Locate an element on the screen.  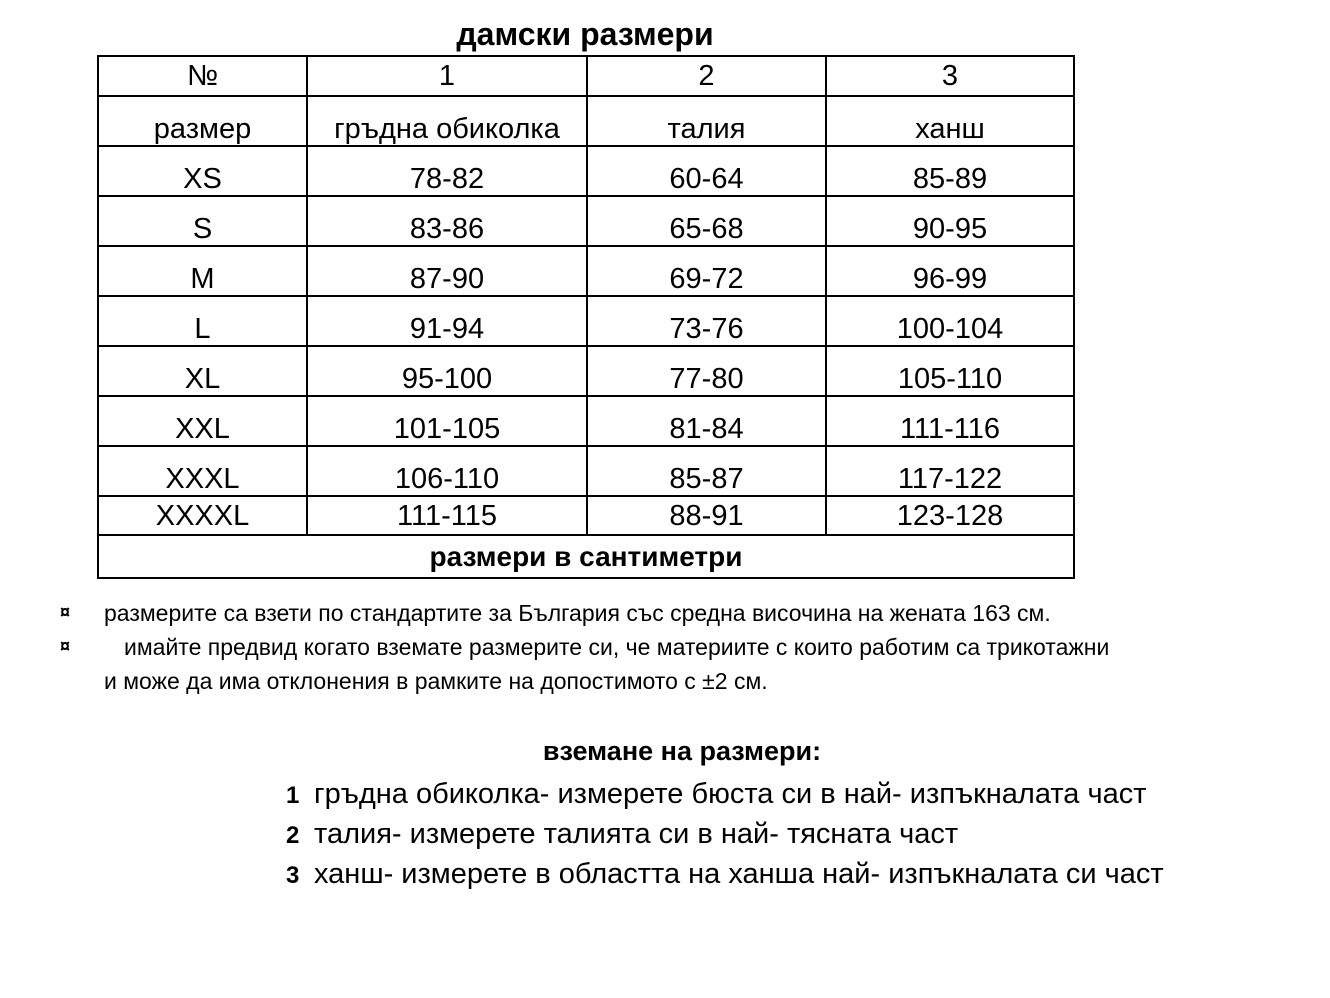
header-label-row: размер гръдна обиколка талия ханш is located at coordinates (586, 121).